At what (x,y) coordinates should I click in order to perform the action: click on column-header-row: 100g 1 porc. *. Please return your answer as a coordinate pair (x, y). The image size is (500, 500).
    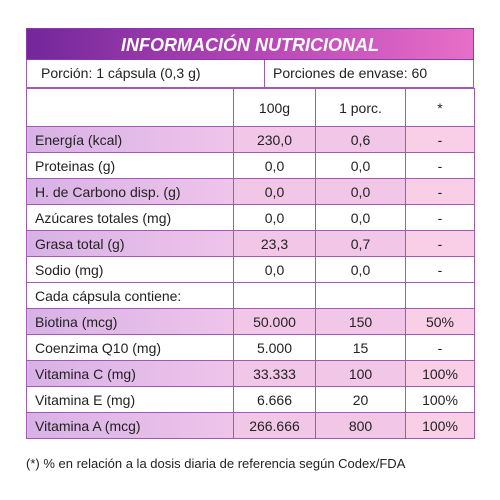
    Looking at the image, I should click on (250, 107).